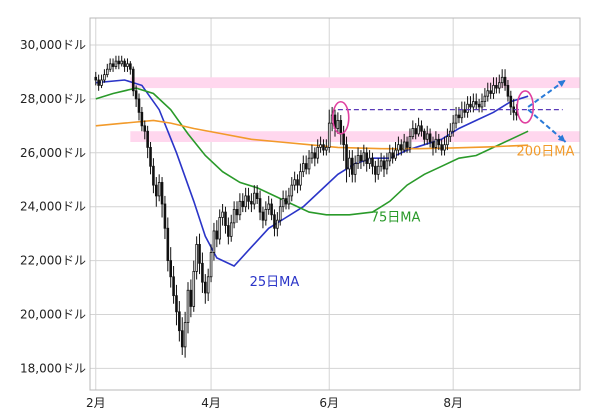 The height and width of the screenshot is (416, 600). What do you see at coordinates (53, 315) in the screenshot?
I see `y-tick-label: 20,000ドル` at bounding box center [53, 315].